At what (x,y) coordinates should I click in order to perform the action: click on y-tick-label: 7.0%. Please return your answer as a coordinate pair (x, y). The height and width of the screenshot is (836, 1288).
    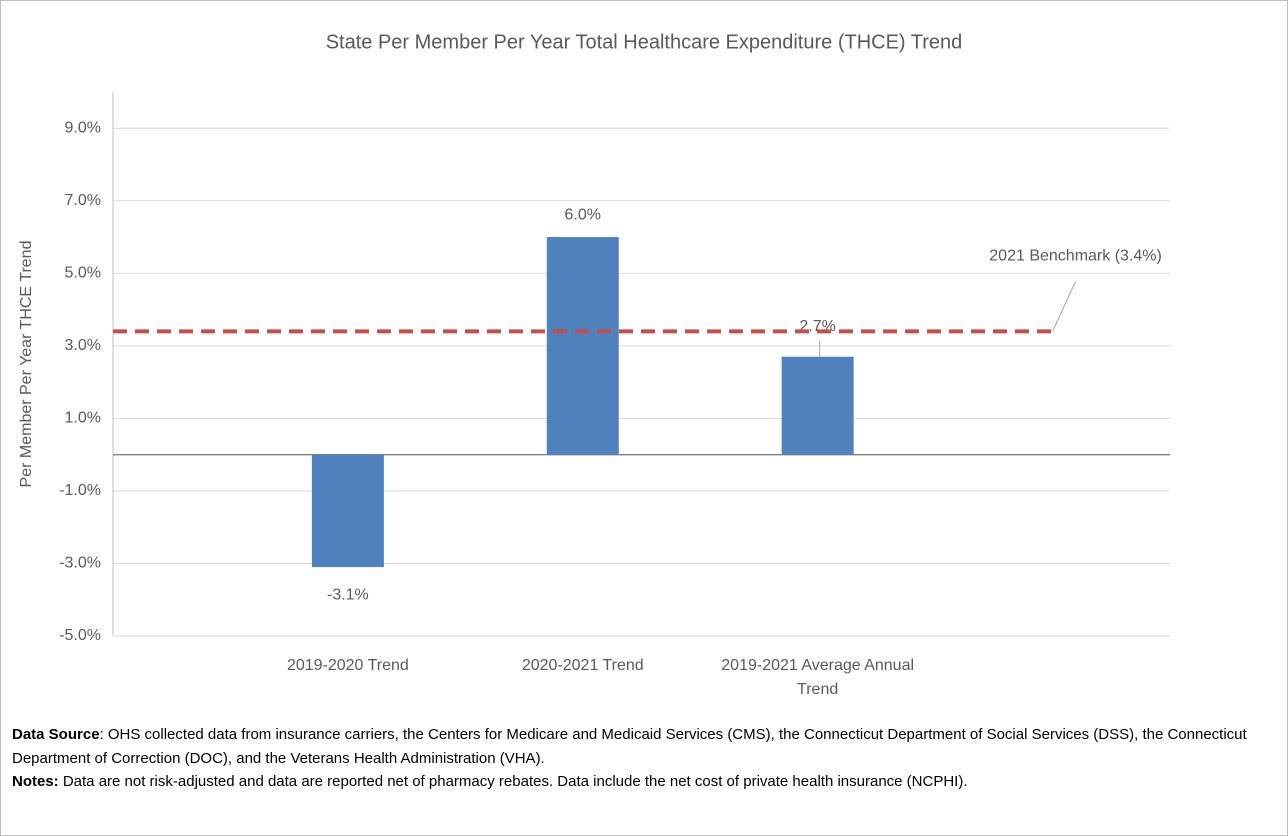
    Looking at the image, I should click on (83, 200).